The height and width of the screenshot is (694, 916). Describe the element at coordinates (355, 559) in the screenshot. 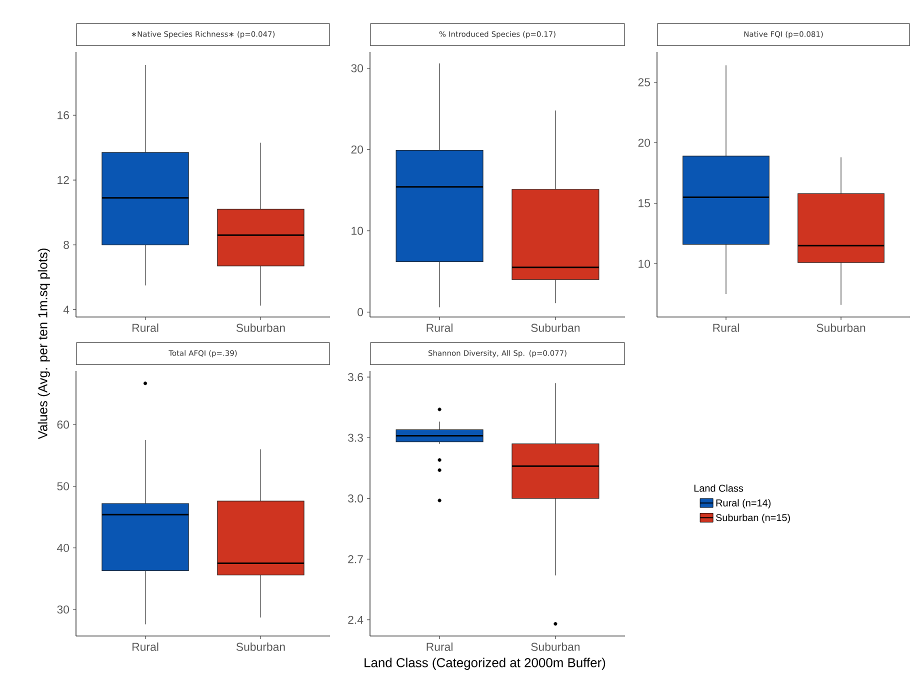

I see `y-tick-label: 2.7` at that location.